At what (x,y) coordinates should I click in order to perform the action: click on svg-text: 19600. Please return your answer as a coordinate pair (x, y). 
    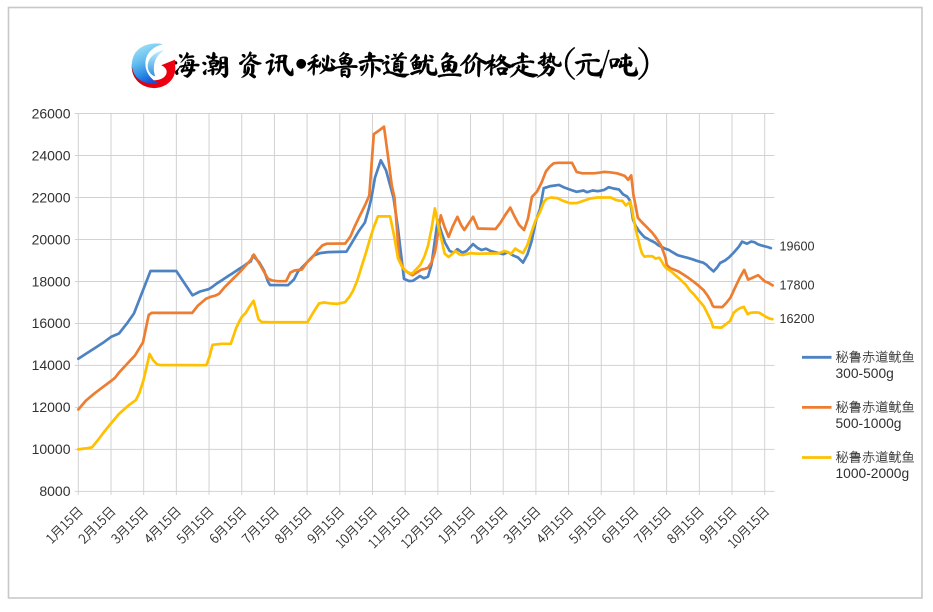
    Looking at the image, I should click on (797, 247).